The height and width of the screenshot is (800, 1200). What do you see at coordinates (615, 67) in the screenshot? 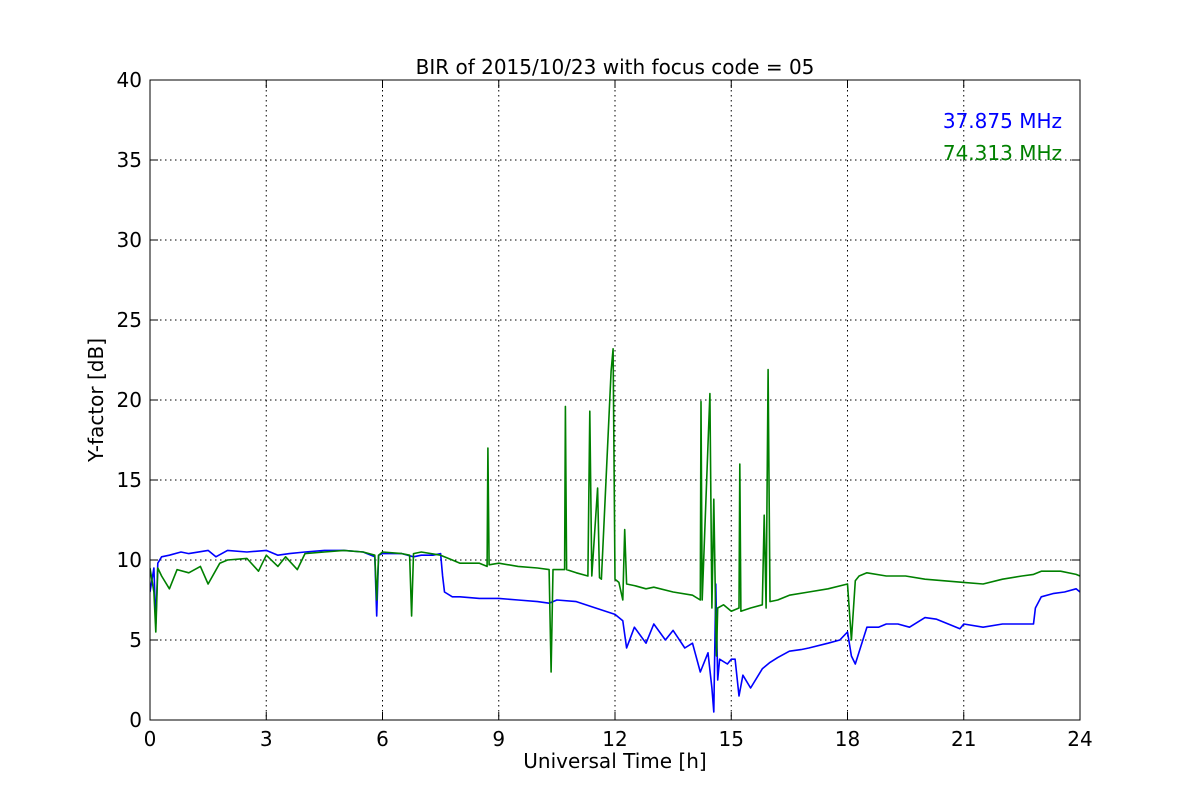
I see `chart-title: BIR of 2015/10/23 with focus code = 05` at bounding box center [615, 67].